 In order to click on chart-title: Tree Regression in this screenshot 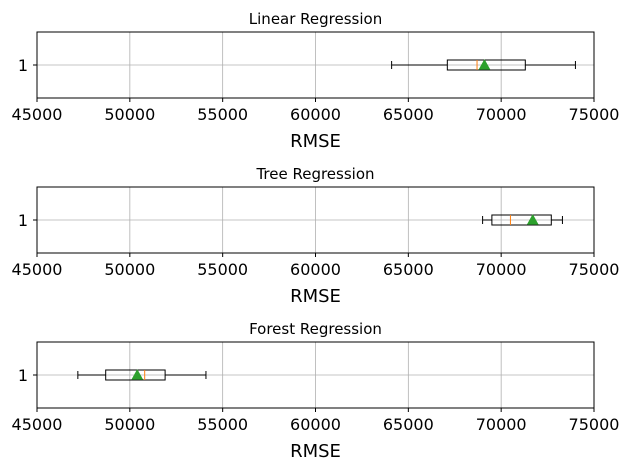, I will do `click(314, 174)`.